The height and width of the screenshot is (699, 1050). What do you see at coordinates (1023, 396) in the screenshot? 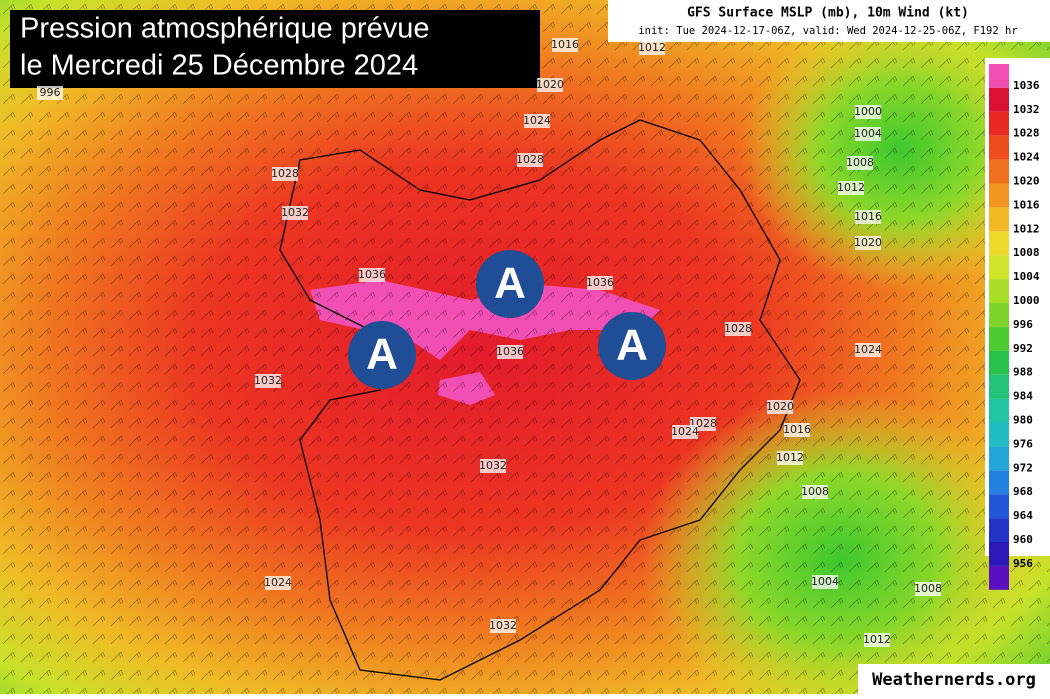
I see `legend-label: 984` at bounding box center [1023, 396].